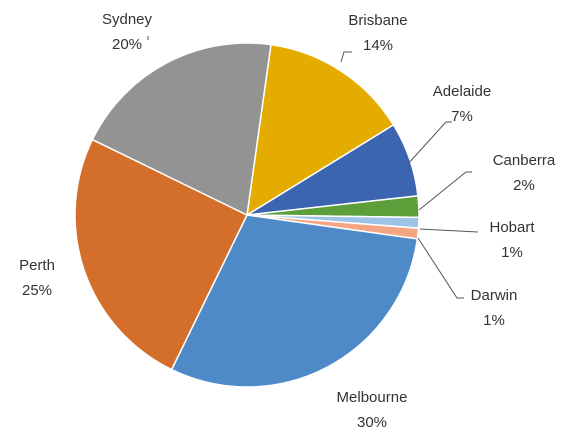 This screenshot has width=565, height=432. I want to click on slice-label: Brisbane, so click(377, 20).